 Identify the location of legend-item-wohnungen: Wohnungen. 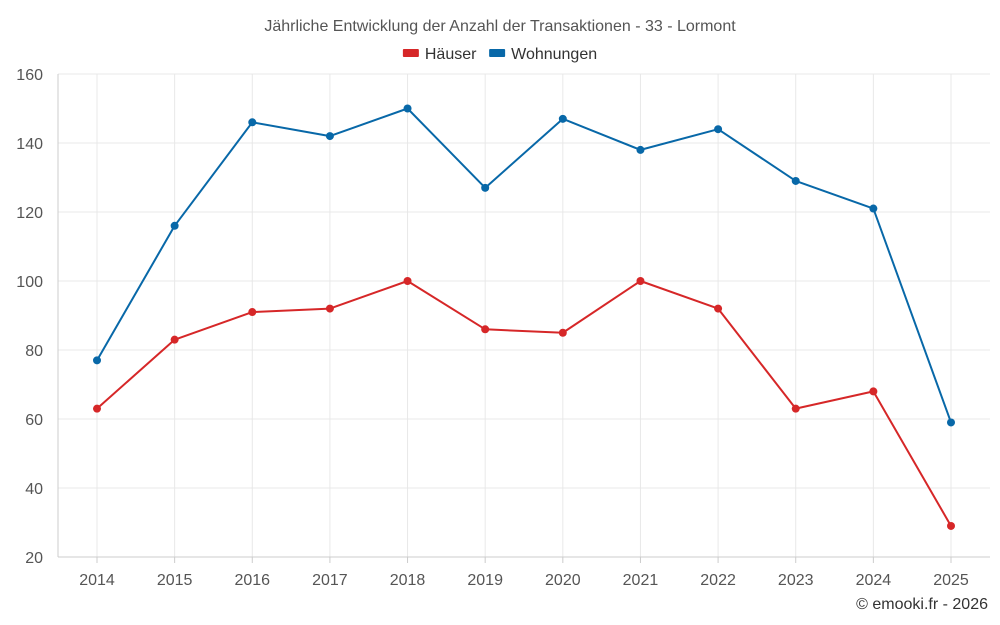
(543, 54).